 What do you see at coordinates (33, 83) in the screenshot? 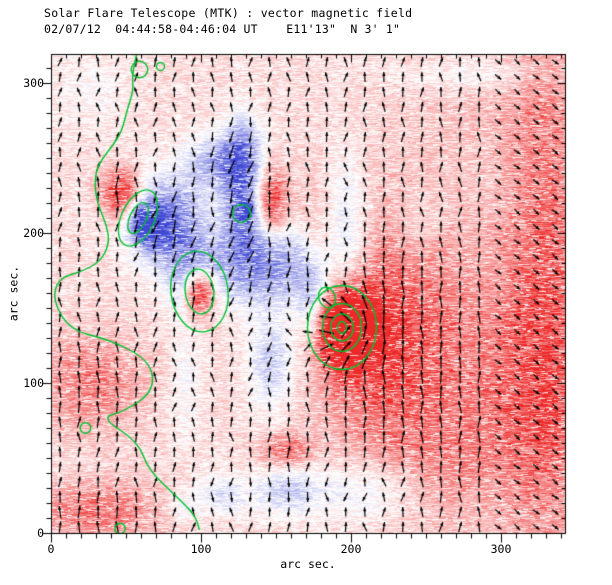
I see `y-tick-label: 300` at bounding box center [33, 83].